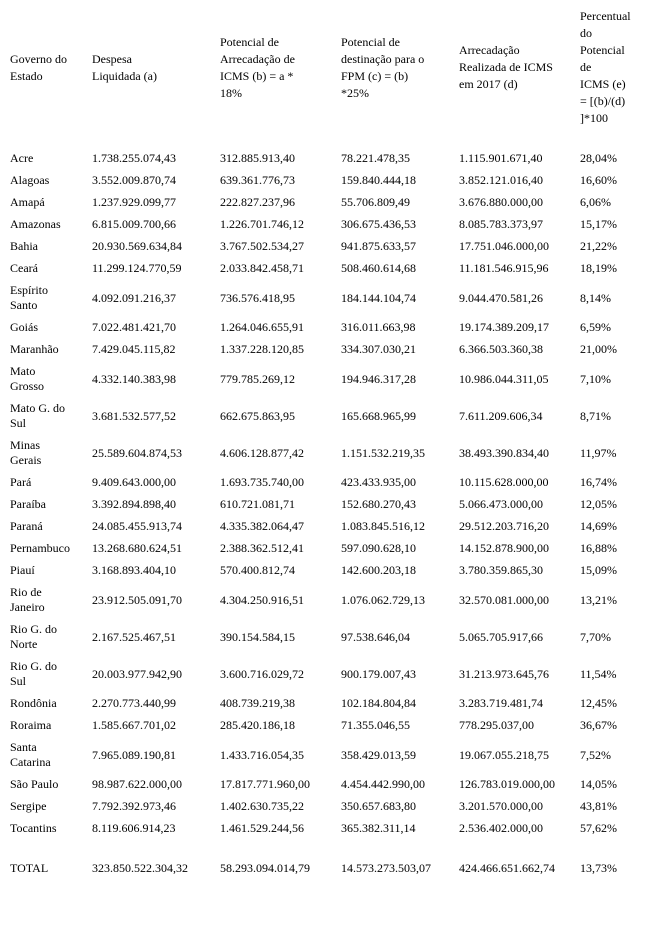 Image resolution: width=660 pixels, height=929 pixels. I want to click on cell-potencial-icms: 312.885.913,40, so click(257, 158).